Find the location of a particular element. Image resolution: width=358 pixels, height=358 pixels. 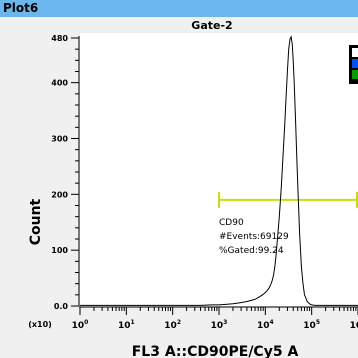

gate-layer: CD90 #Events:69129 %Gated:99.24 is located at coordinates (288, 223).